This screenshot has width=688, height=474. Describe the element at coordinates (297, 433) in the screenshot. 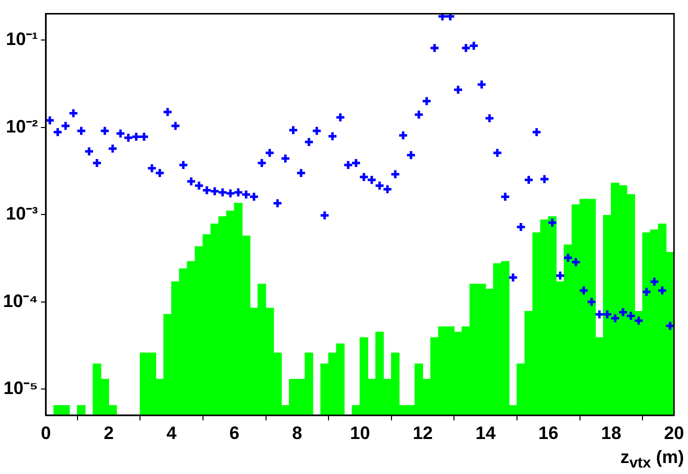

I see `x-tick-label: 8` at that location.